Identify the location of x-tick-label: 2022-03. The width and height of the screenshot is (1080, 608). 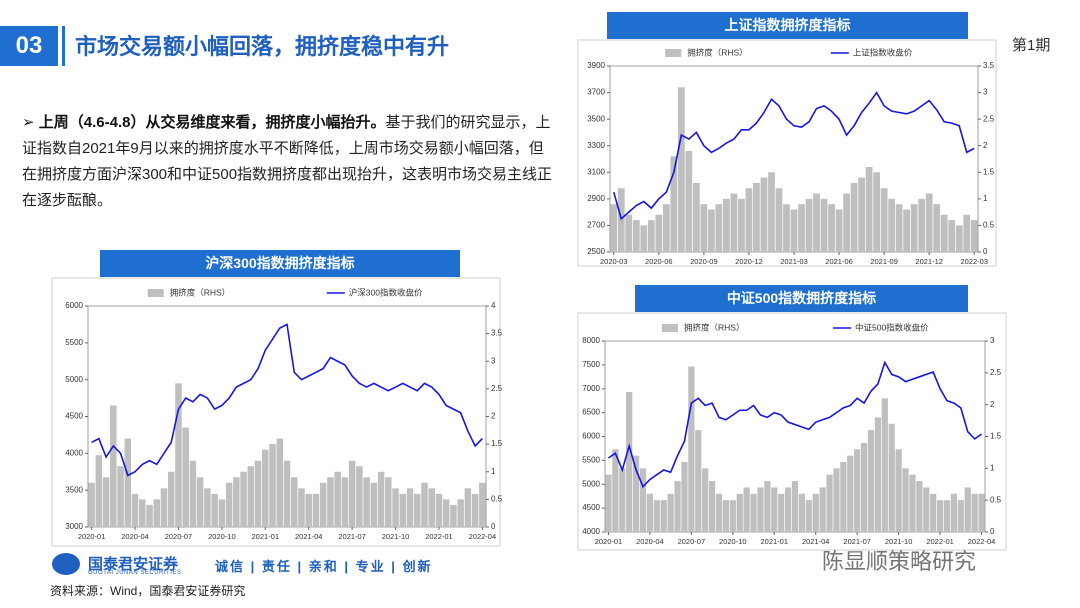
(974, 261).